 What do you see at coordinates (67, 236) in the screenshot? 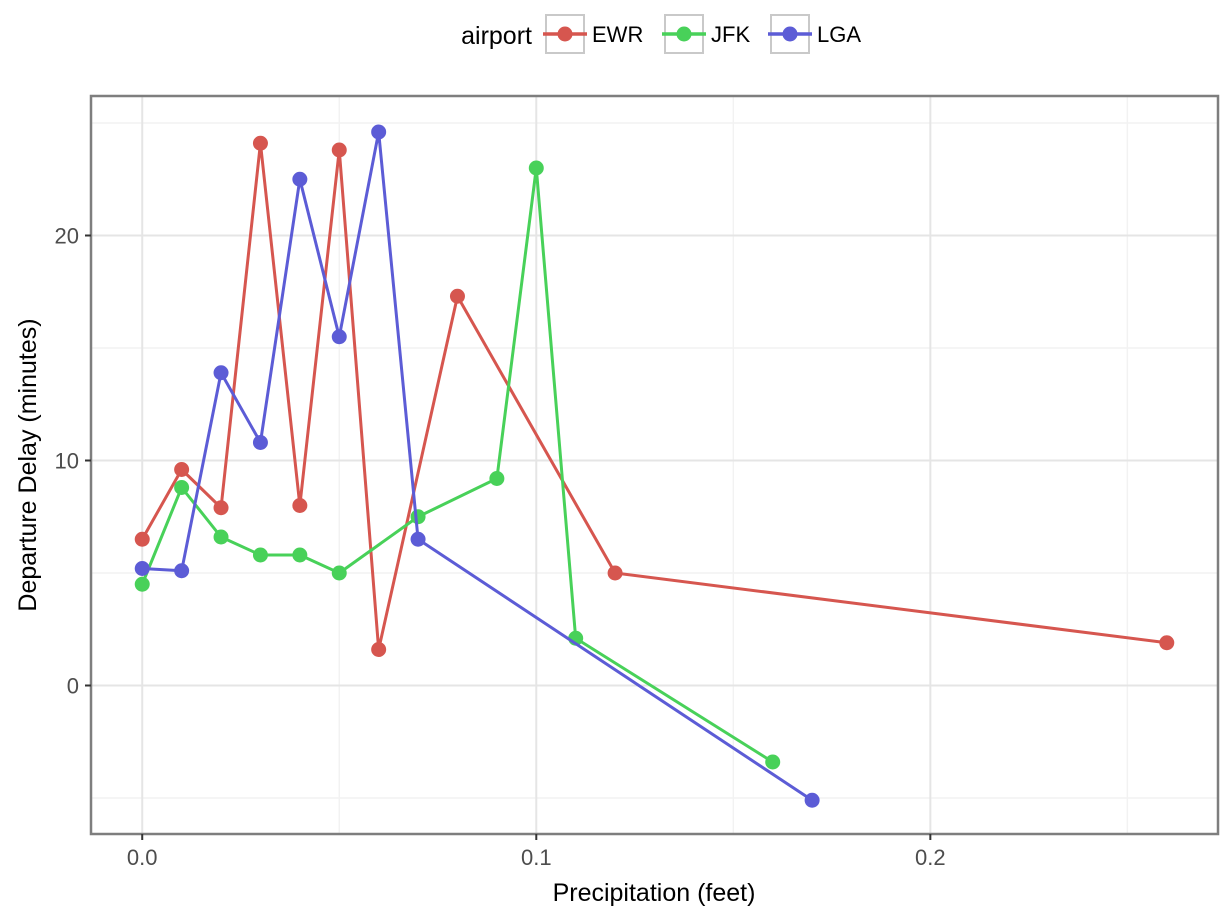
I see `y-tick-label: 20` at bounding box center [67, 236].